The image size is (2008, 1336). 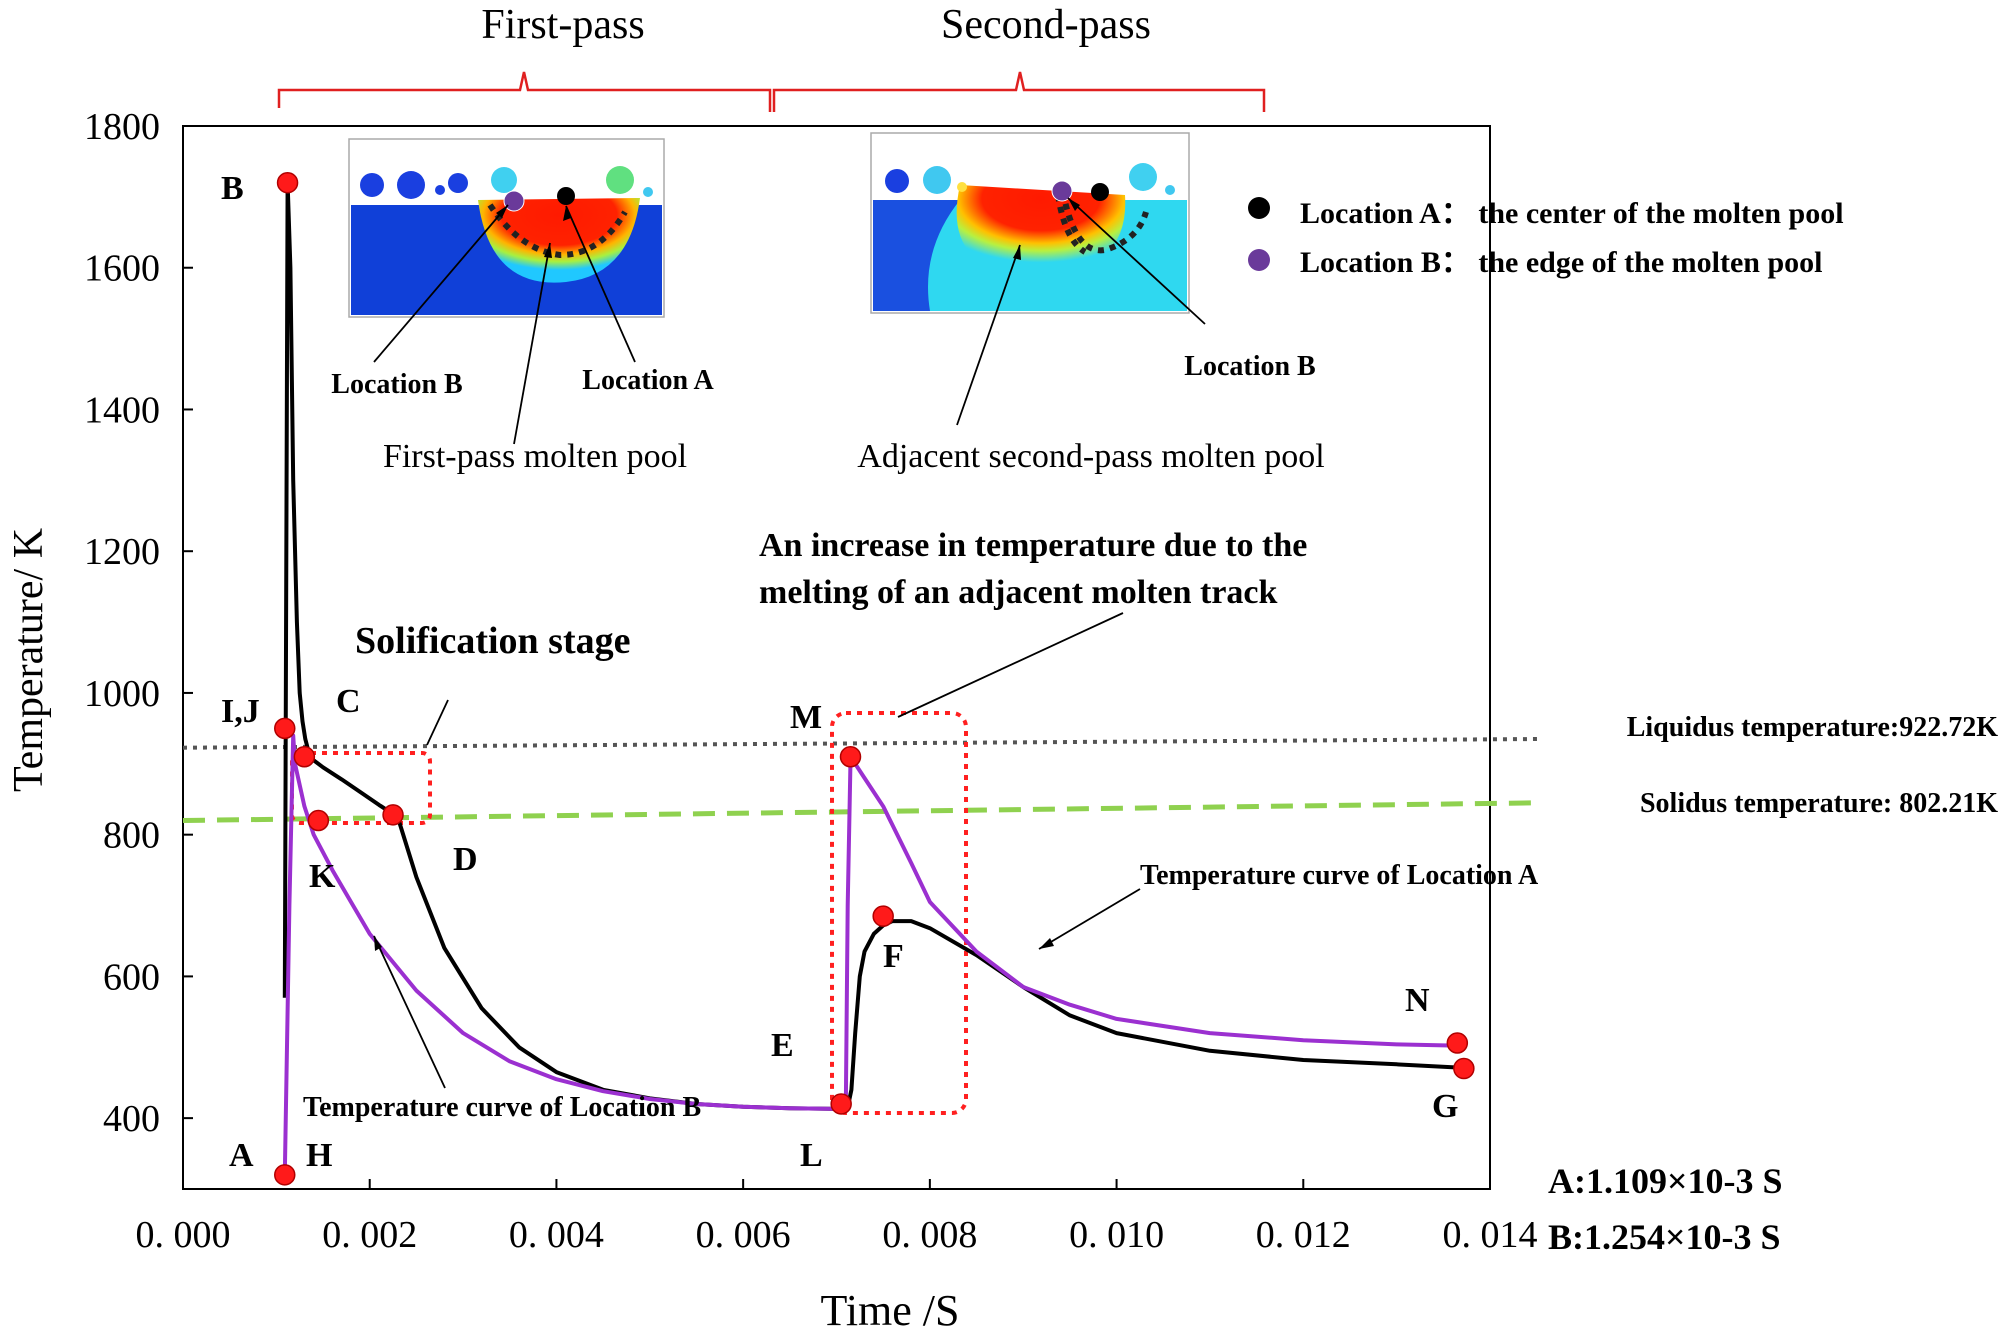 What do you see at coordinates (648, 380) in the screenshot?
I see `inset-location-a-label: Location A` at bounding box center [648, 380].